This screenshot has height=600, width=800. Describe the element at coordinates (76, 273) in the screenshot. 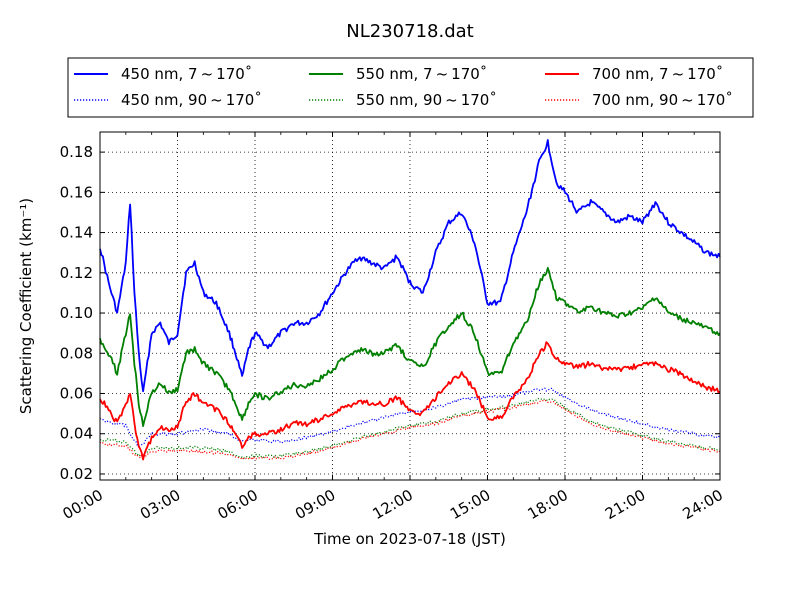

I see `y-tick-label: 0.12` at that location.